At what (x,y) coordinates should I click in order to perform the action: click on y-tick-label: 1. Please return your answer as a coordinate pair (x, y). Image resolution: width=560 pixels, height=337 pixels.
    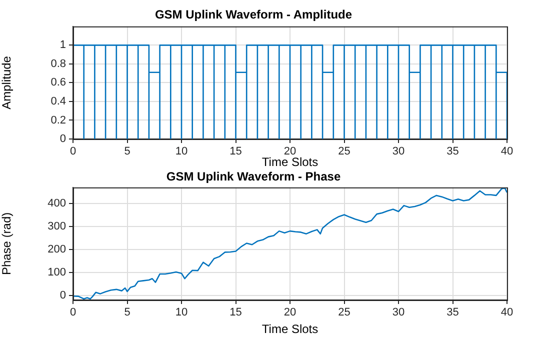
    Looking at the image, I should click on (63, 45).